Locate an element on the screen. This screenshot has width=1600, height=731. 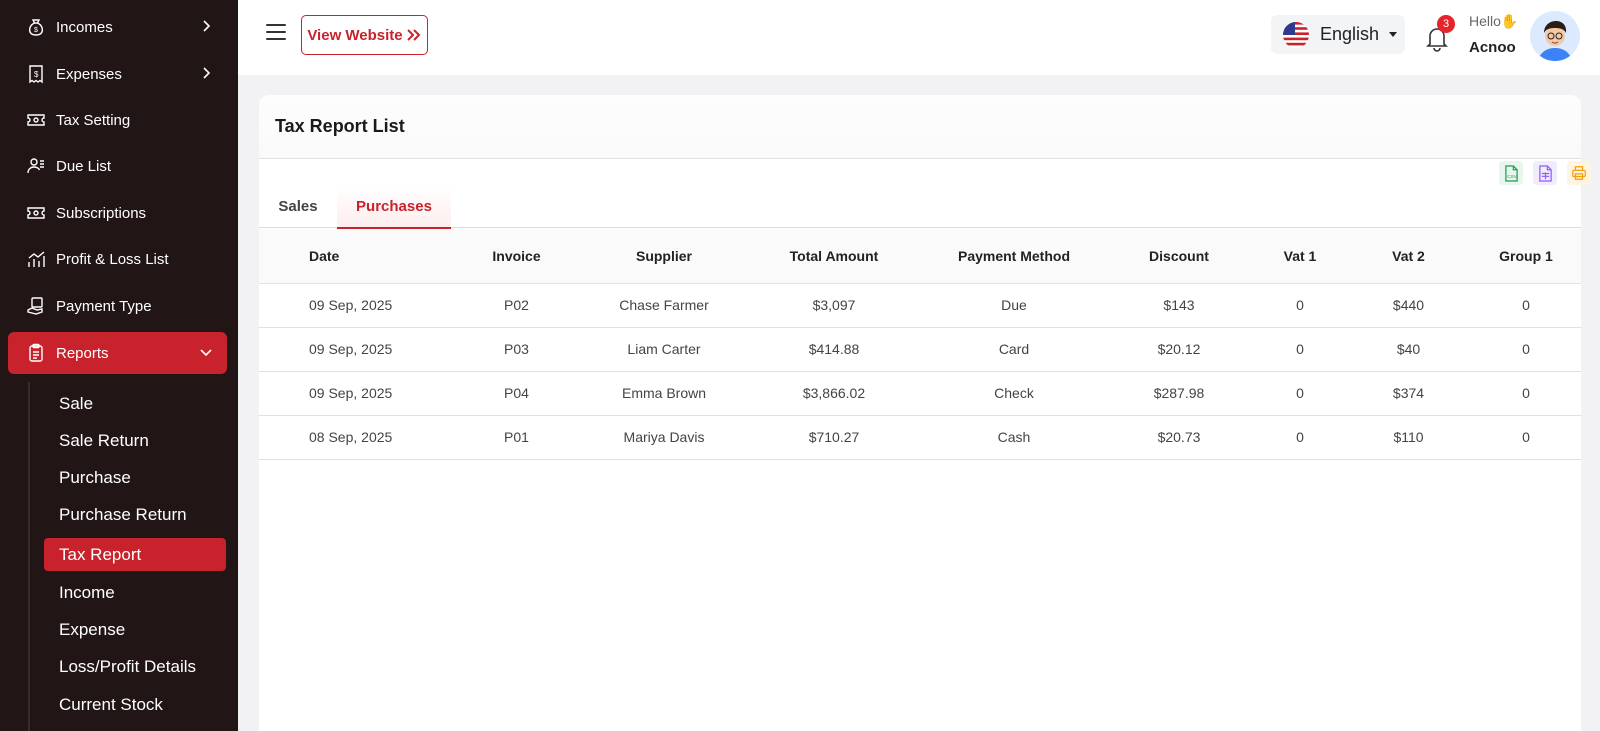
excel-export-button is located at coordinates (1545, 173).